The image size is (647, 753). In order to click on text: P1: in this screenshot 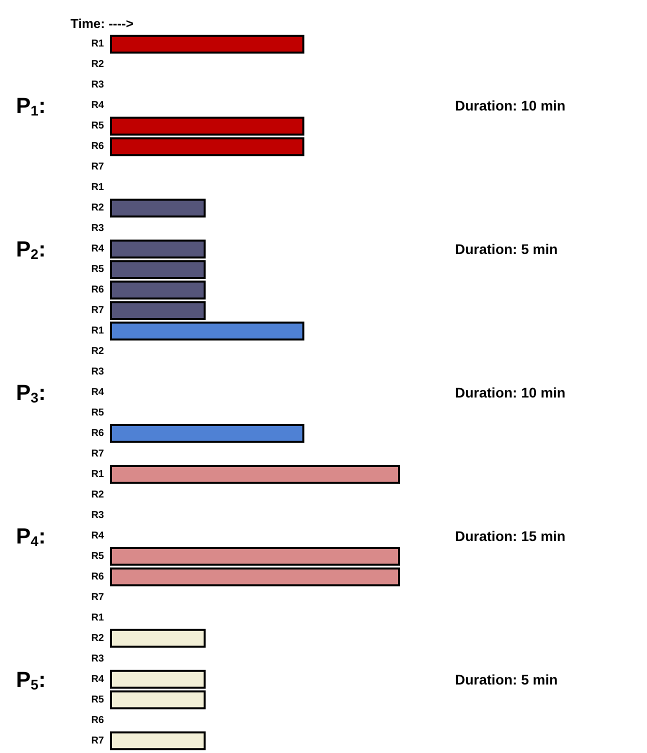, I will do `click(31, 106)`.